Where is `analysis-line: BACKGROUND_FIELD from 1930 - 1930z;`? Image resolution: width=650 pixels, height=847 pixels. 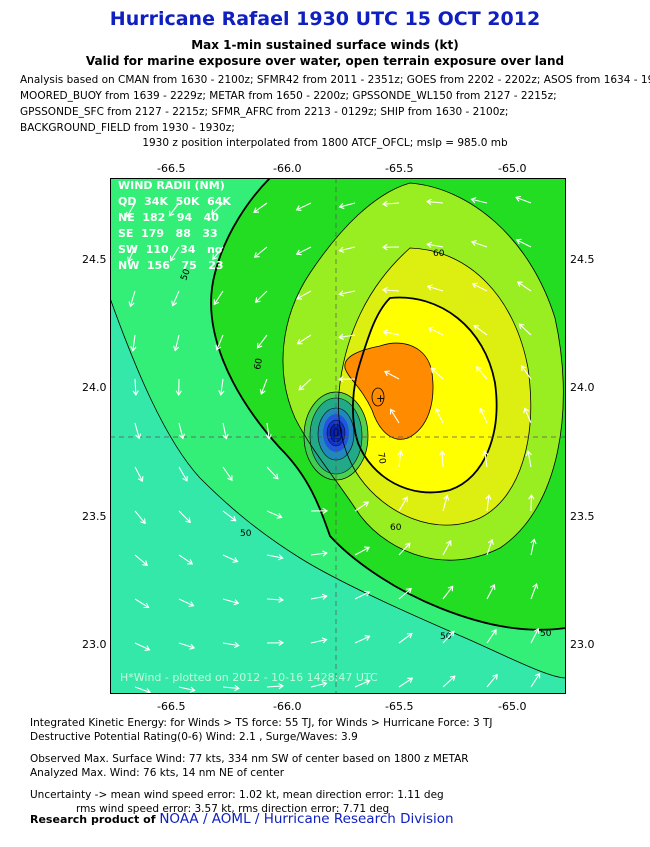 analysis-line: BACKGROUND_FIELD from 1930 - 1930z; is located at coordinates (127, 128).